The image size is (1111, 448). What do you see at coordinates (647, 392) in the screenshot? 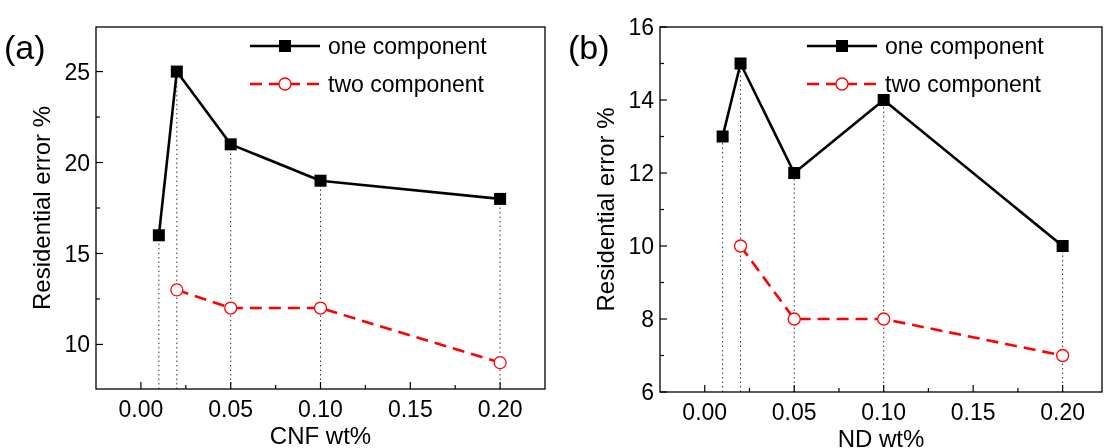
I see `y-tick-label: 6` at bounding box center [647, 392].